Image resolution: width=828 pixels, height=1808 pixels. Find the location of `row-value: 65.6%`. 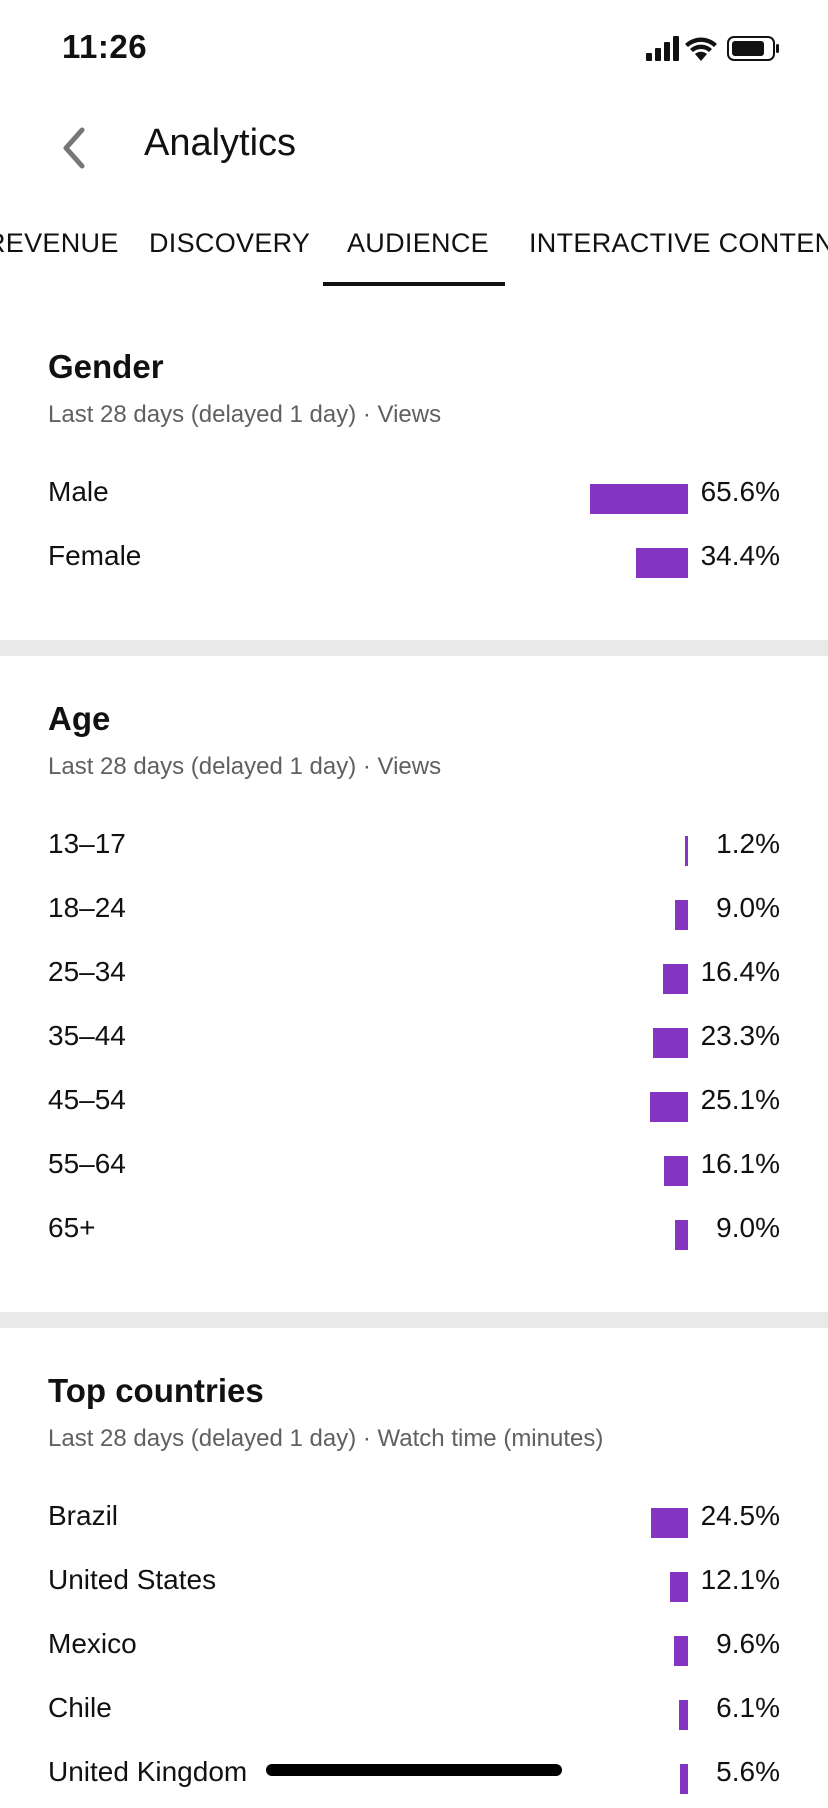

row-value: 65.6% is located at coordinates (740, 491).